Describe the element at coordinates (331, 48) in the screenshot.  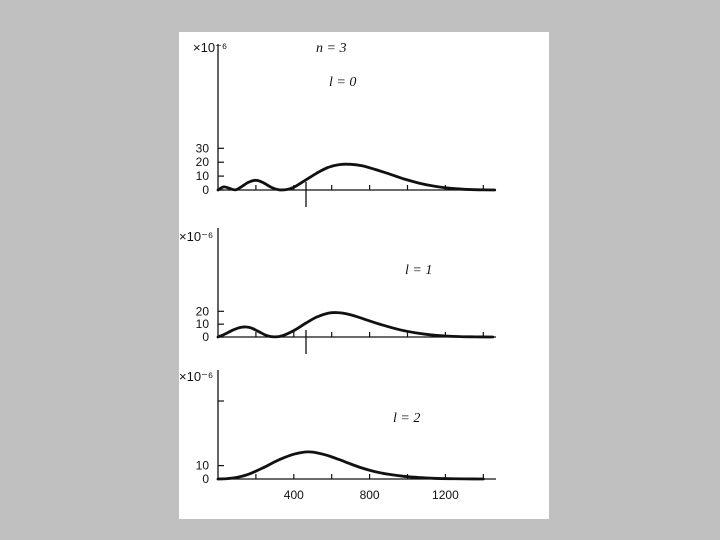
I see `panel-annotation: n = 3` at that location.